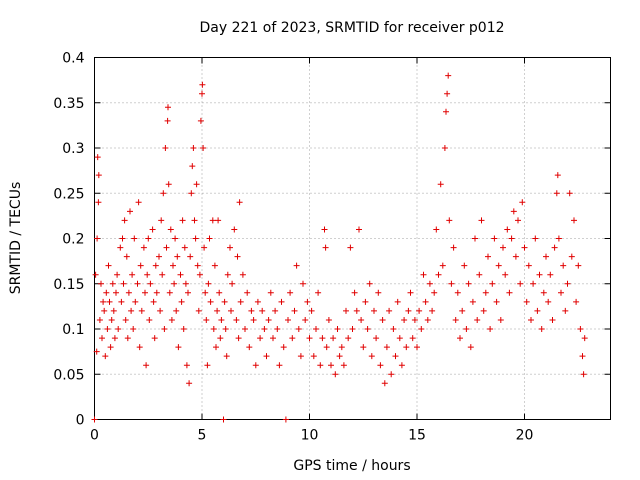 The height and width of the screenshot is (480, 640). Describe the element at coordinates (80, 421) in the screenshot. I see `y-tick-label: 0` at that location.